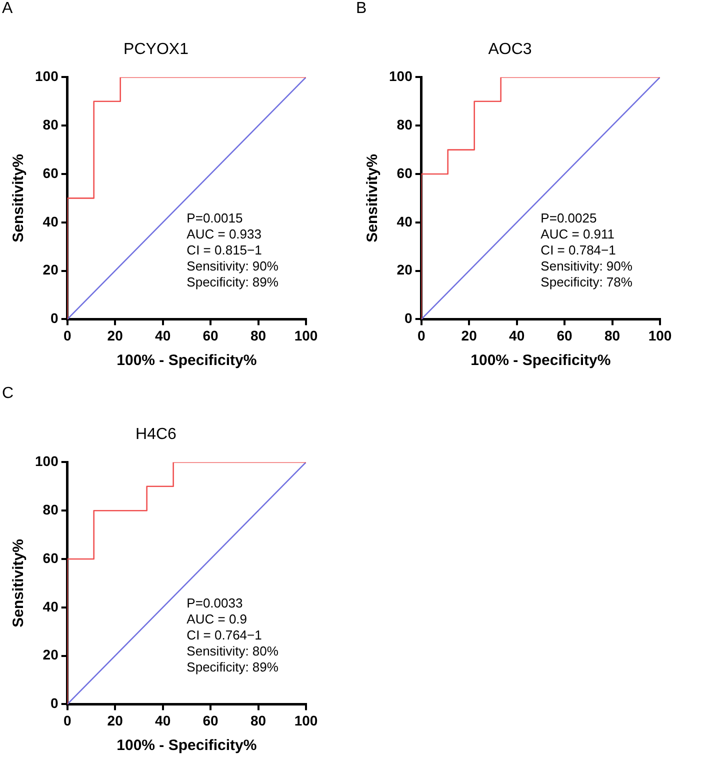 This screenshot has height=771, width=708. Describe the element at coordinates (224, 634) in the screenshot. I see `annotation: CI = 0.764−1` at that location.